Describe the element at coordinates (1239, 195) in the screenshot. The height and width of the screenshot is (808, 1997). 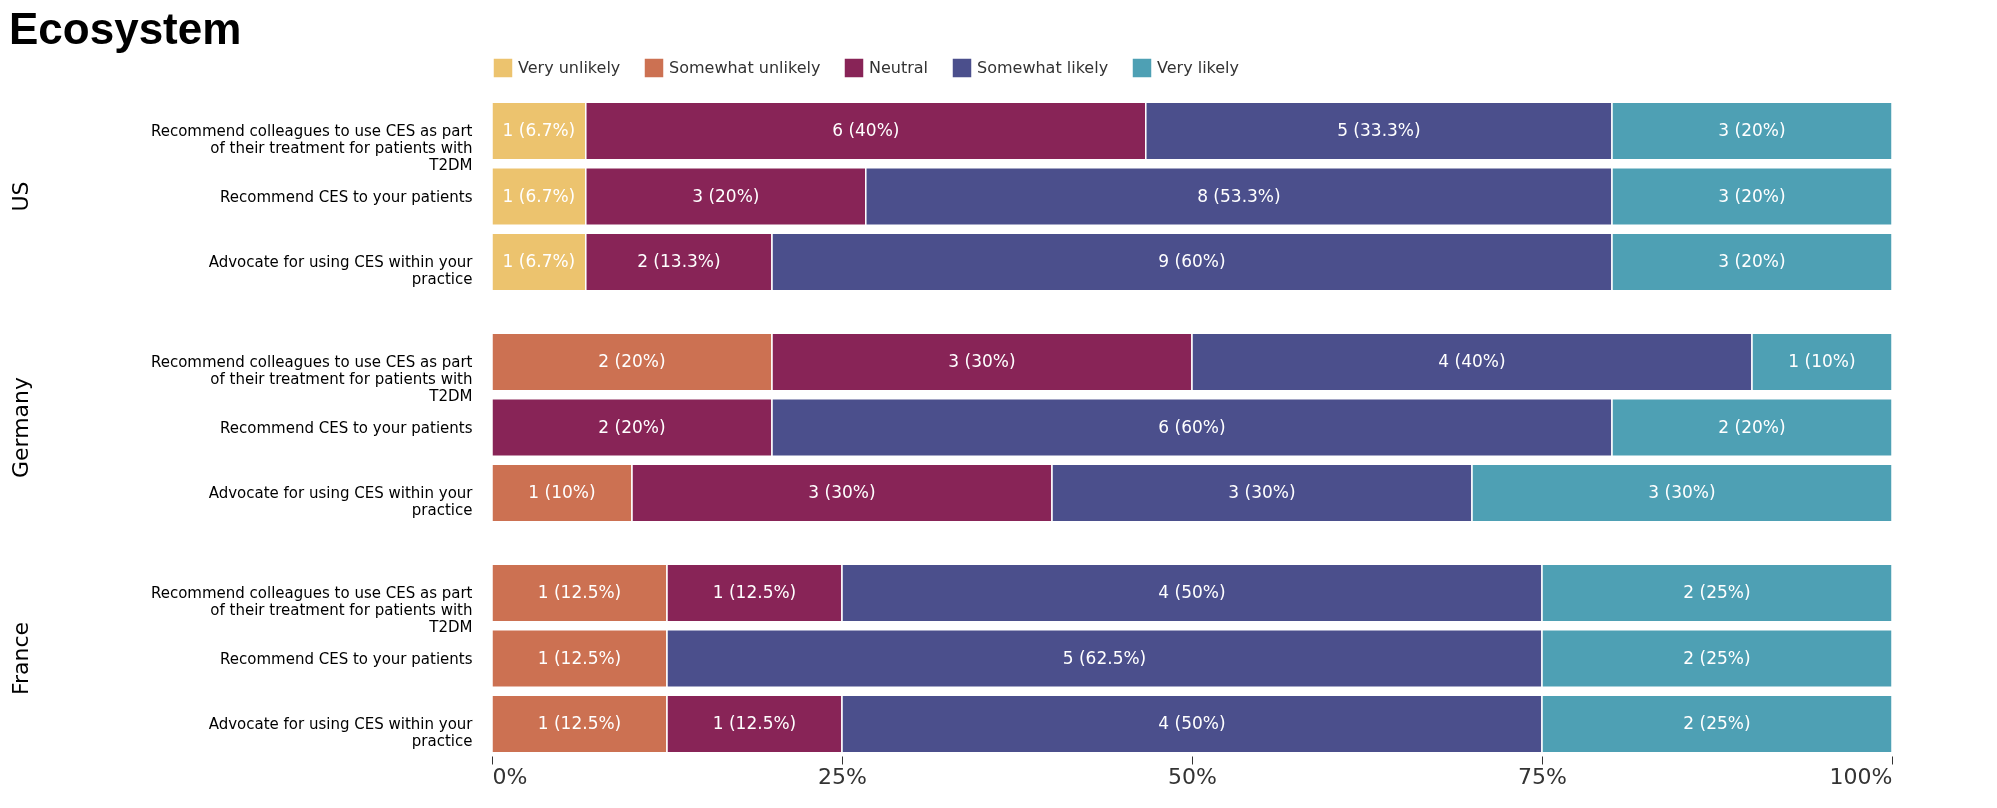
I see `data-label: 8 (53.3%)` at that location.